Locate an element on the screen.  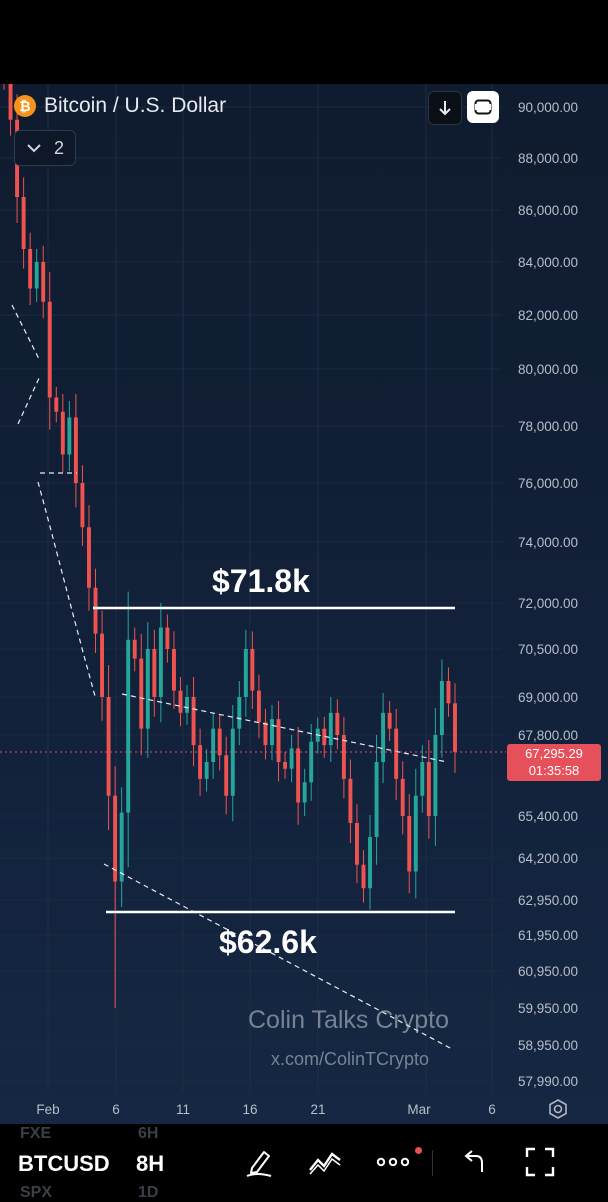
y-axis-label: 60,950.00 is located at coordinates (548, 971).